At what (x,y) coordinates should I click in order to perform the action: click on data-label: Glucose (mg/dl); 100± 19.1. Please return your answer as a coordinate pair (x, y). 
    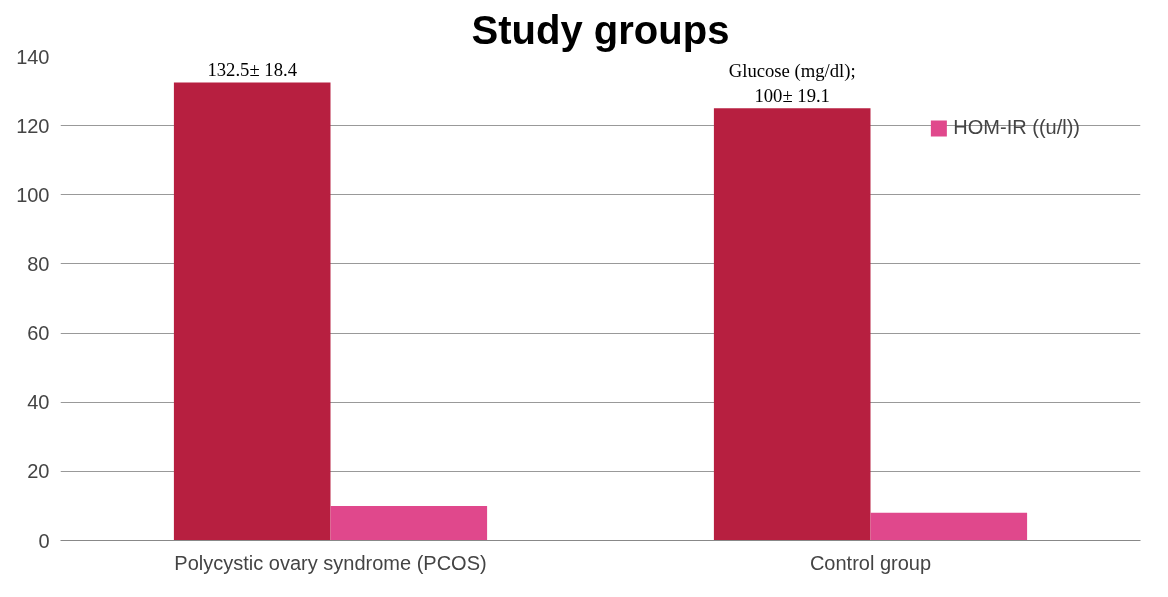
    Looking at the image, I should click on (792, 83).